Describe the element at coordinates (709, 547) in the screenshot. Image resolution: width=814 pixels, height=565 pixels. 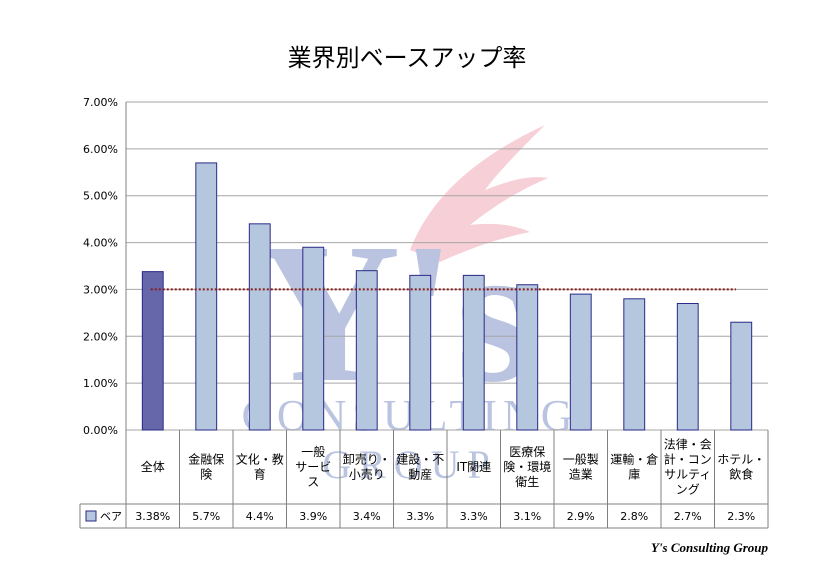
I see `footer-credit: Y's Consulting Group` at that location.